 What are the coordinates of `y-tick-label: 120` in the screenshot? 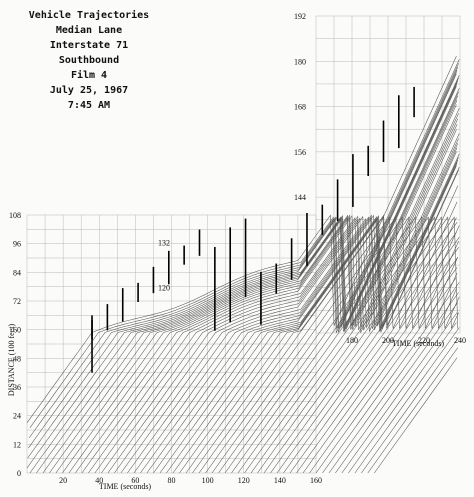 It's located at (164, 288).